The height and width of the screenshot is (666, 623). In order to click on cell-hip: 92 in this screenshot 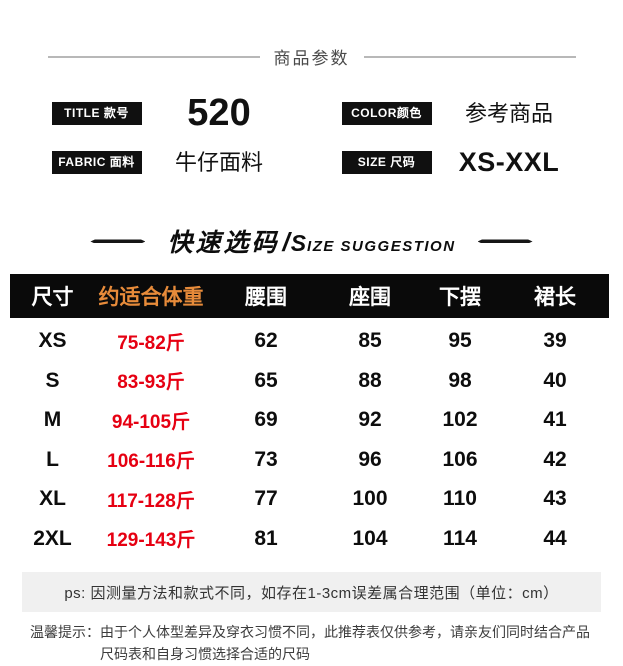, I will do `click(370, 420)`.